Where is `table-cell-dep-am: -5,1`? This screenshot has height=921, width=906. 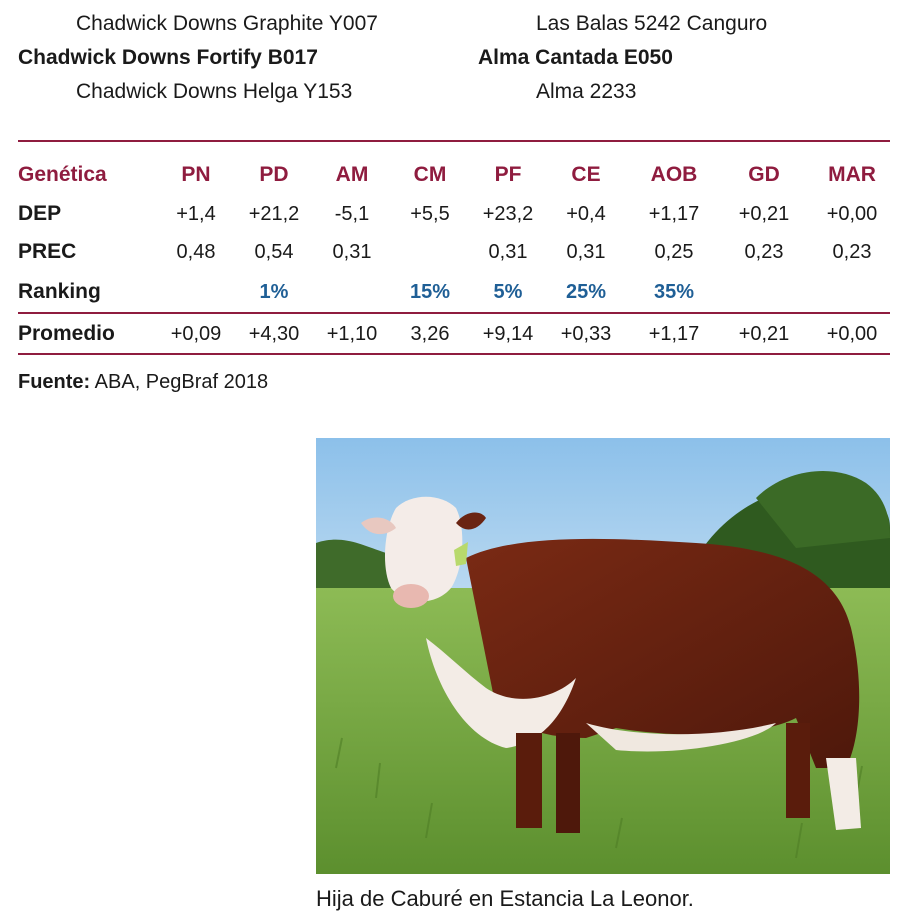
table-cell-dep-am: -5,1 is located at coordinates (352, 214).